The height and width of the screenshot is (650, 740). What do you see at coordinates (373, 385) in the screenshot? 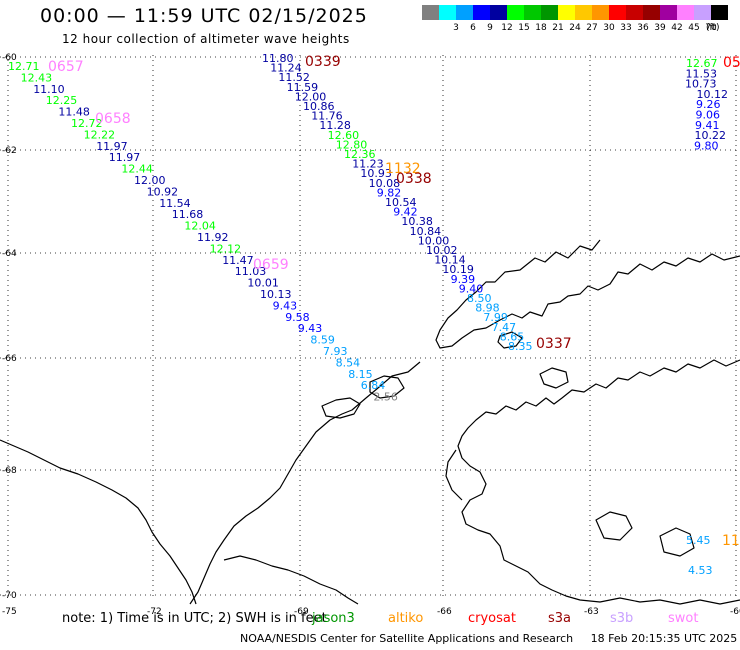
I see `track-a-swh-value: 6.84` at bounding box center [373, 385].